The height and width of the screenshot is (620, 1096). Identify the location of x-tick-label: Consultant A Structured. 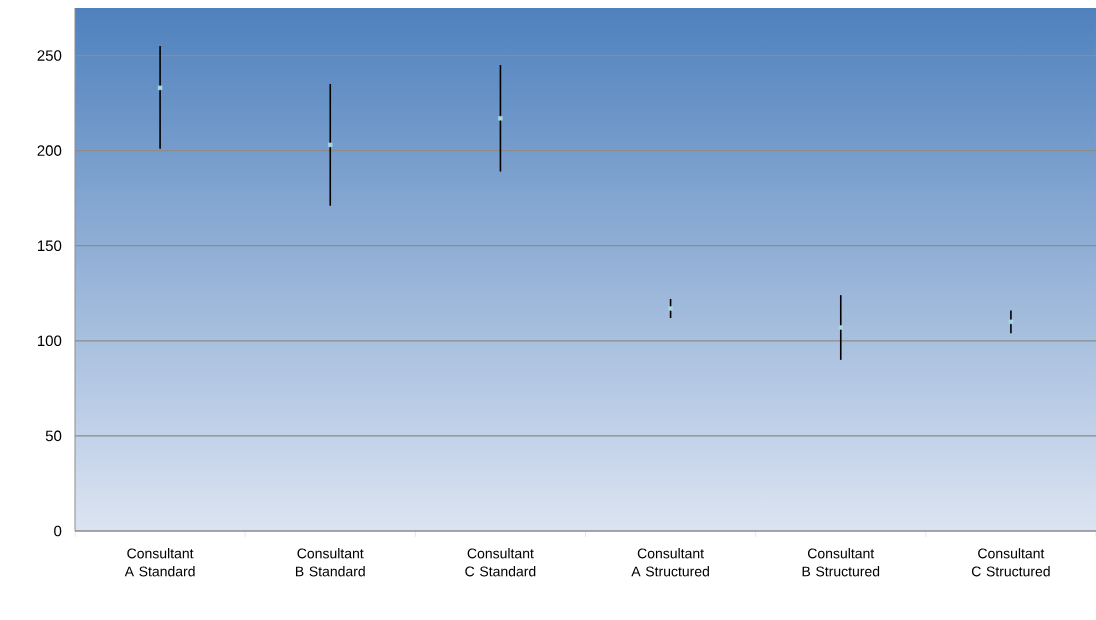
(670, 562).